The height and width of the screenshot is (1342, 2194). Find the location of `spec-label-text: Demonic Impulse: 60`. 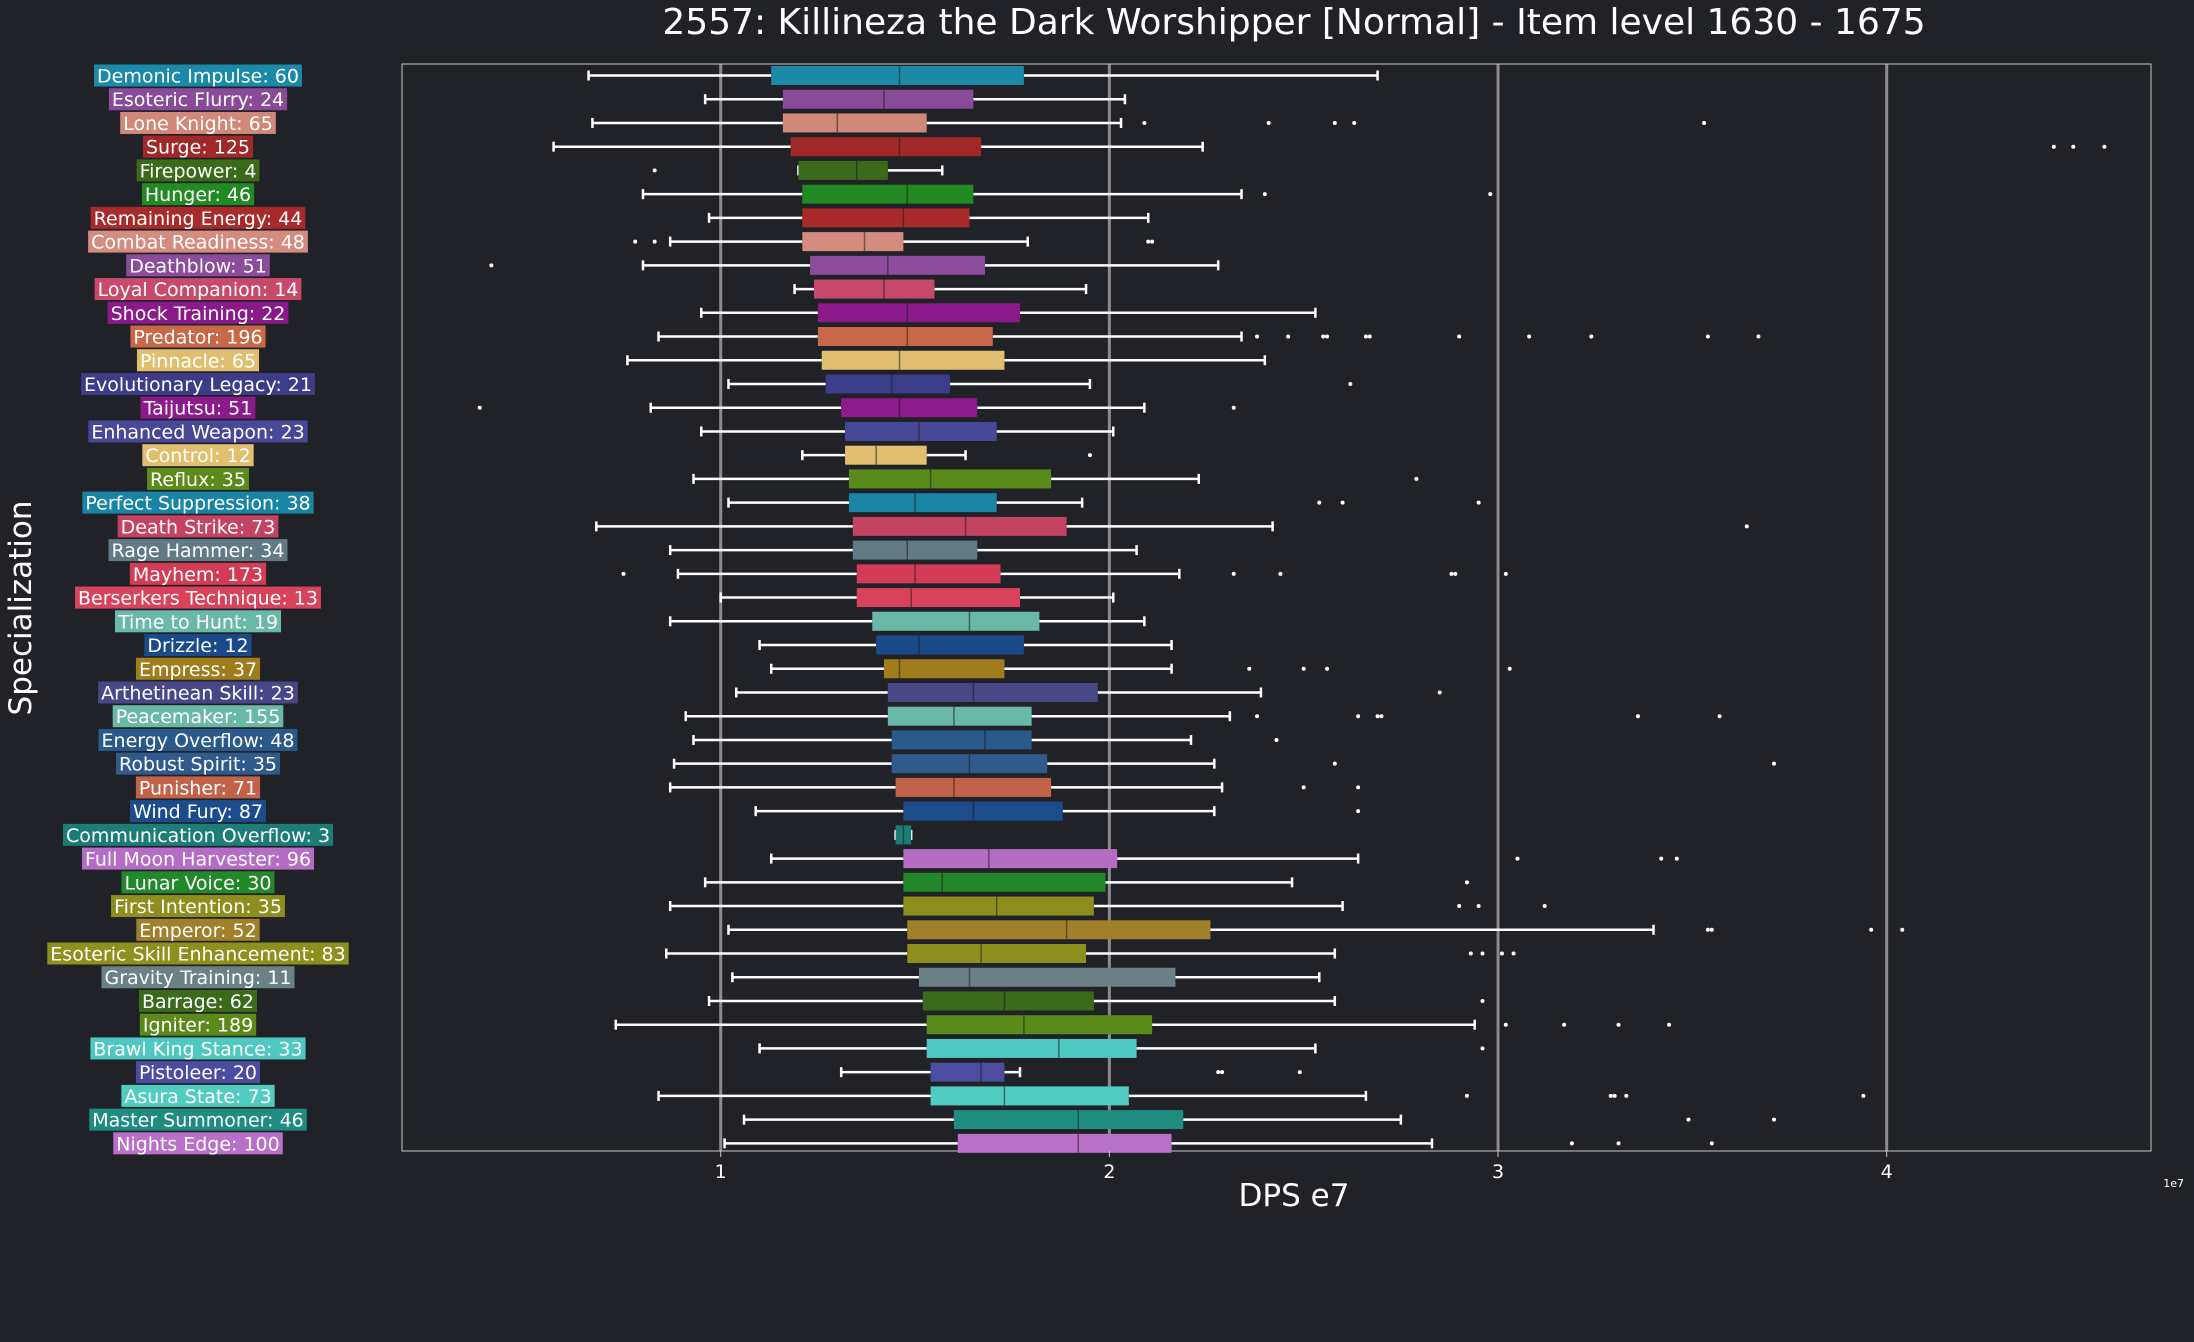

spec-label-text: Demonic Impulse: 60 is located at coordinates (198, 77).